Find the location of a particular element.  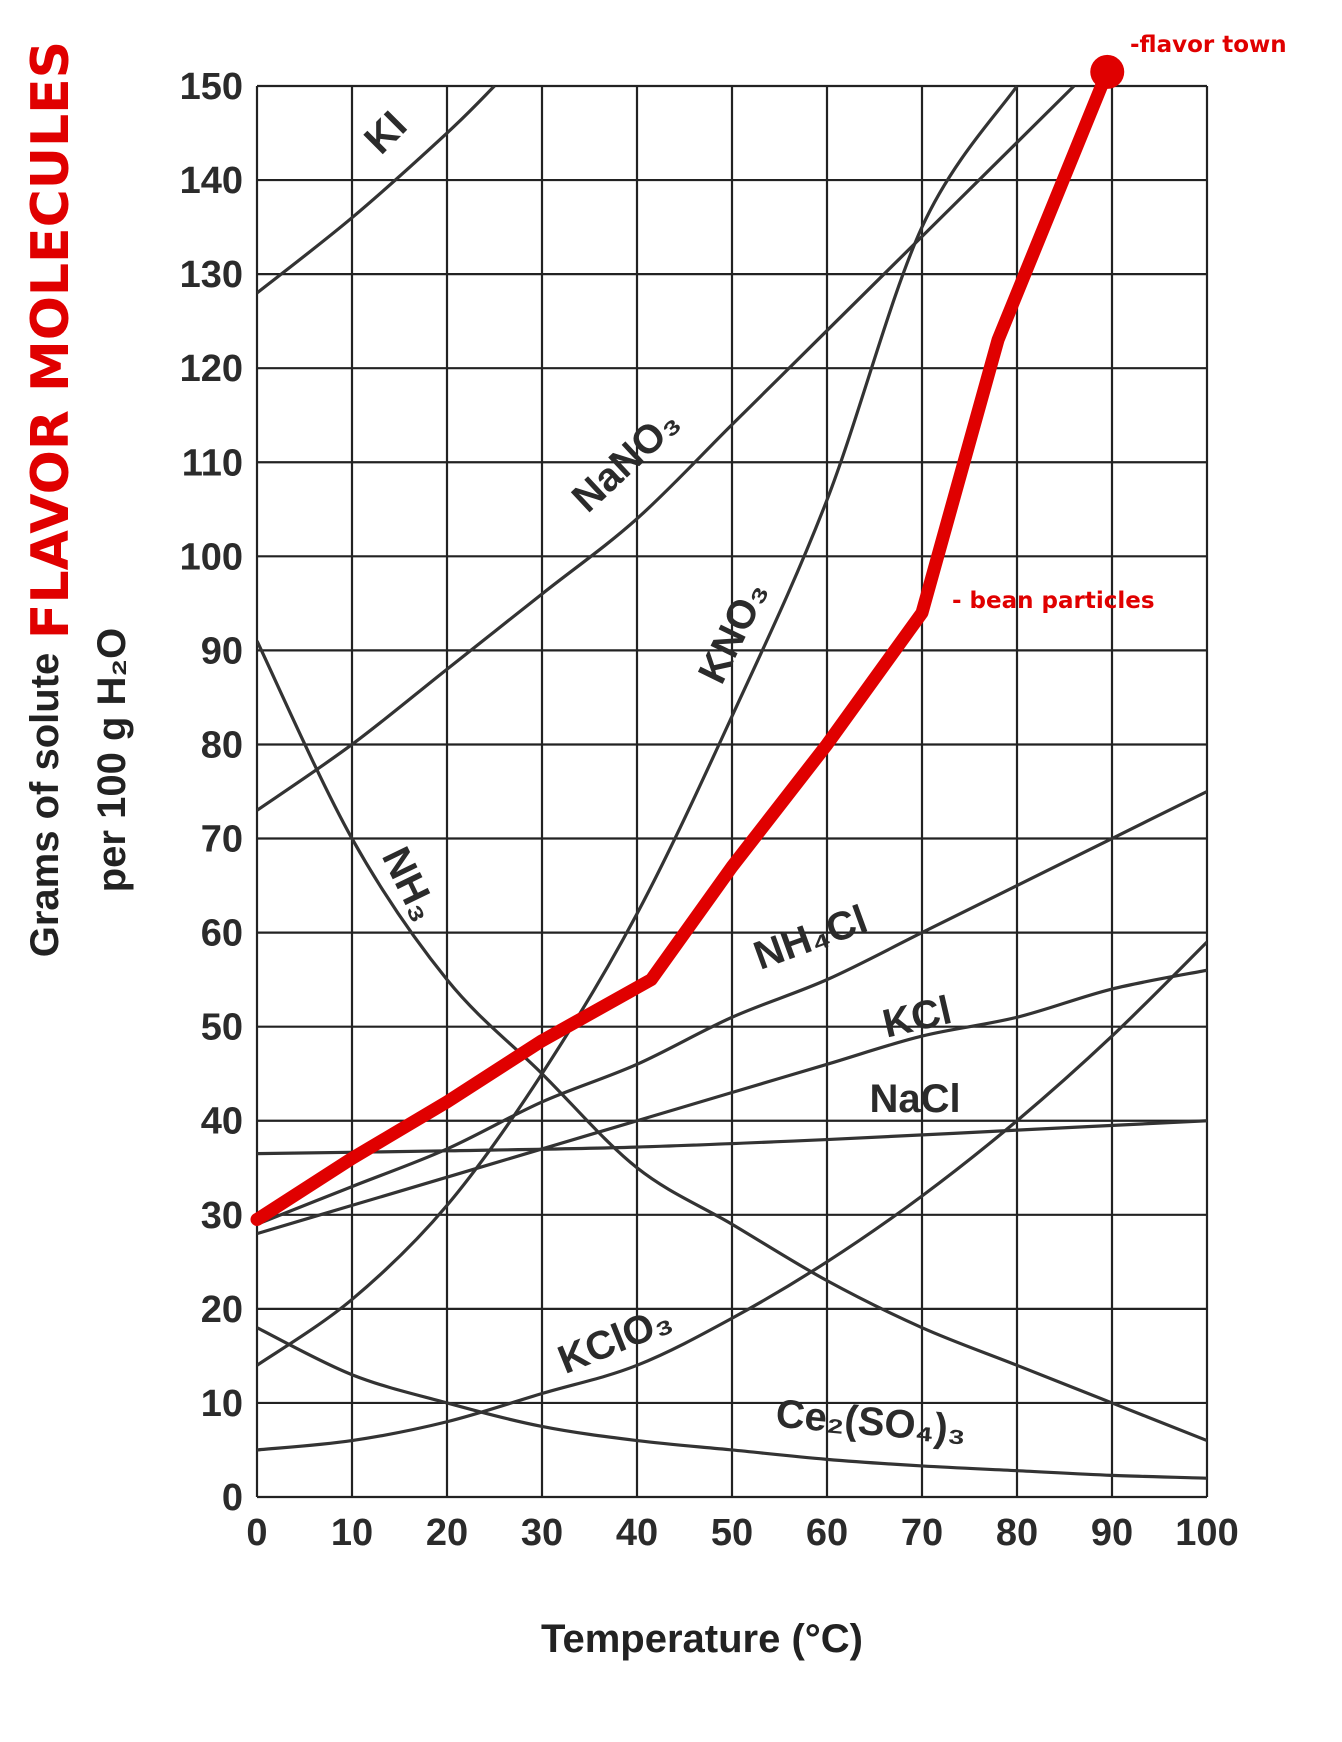

label-kclo3: KClO₃ is located at coordinates (615, 1339).